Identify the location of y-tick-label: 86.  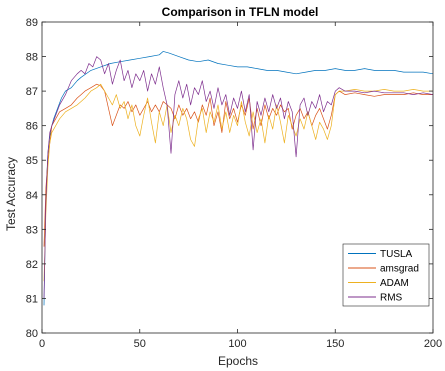
(32, 127).